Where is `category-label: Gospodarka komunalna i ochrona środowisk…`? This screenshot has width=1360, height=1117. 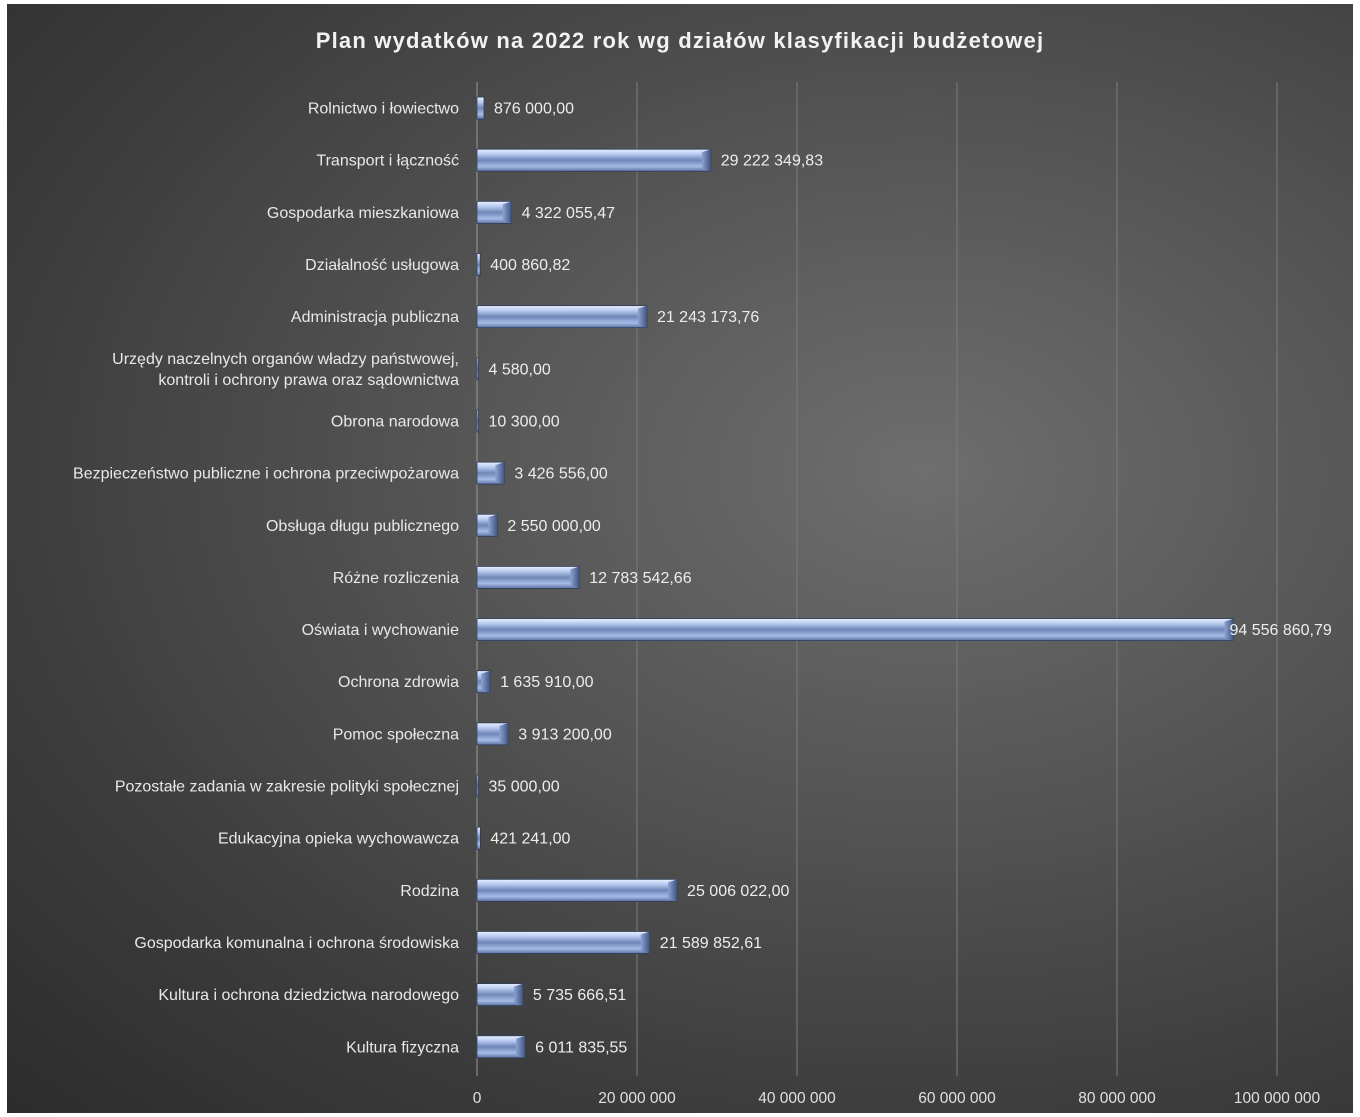 category-label: Gospodarka komunalna i ochrona środowisk… is located at coordinates (296, 943).